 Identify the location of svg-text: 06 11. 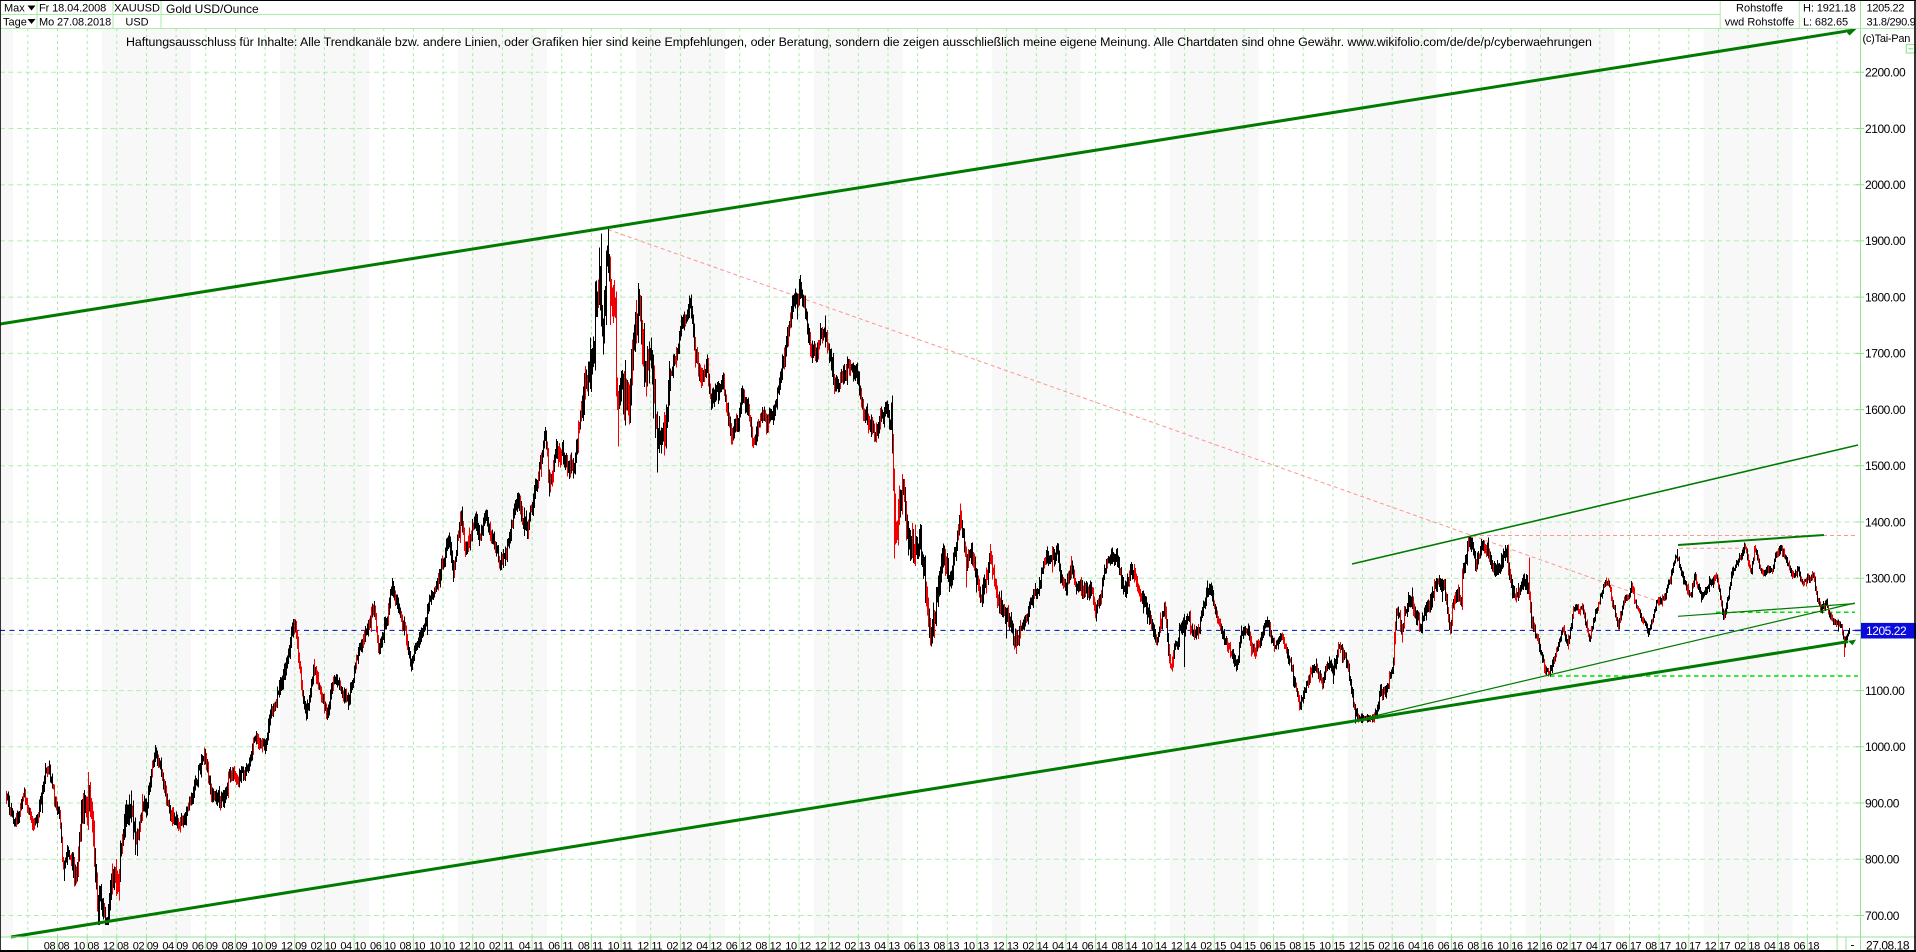
(560, 946).